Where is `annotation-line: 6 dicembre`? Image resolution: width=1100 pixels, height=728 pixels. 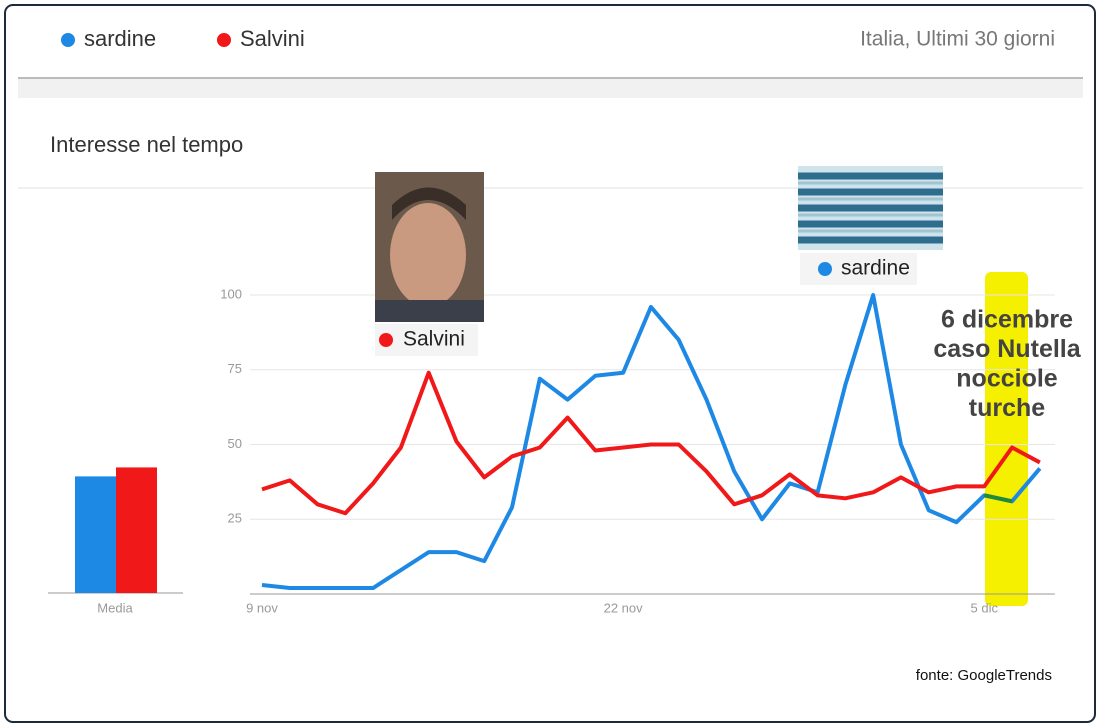 annotation-line: 6 dicembre is located at coordinates (1007, 320).